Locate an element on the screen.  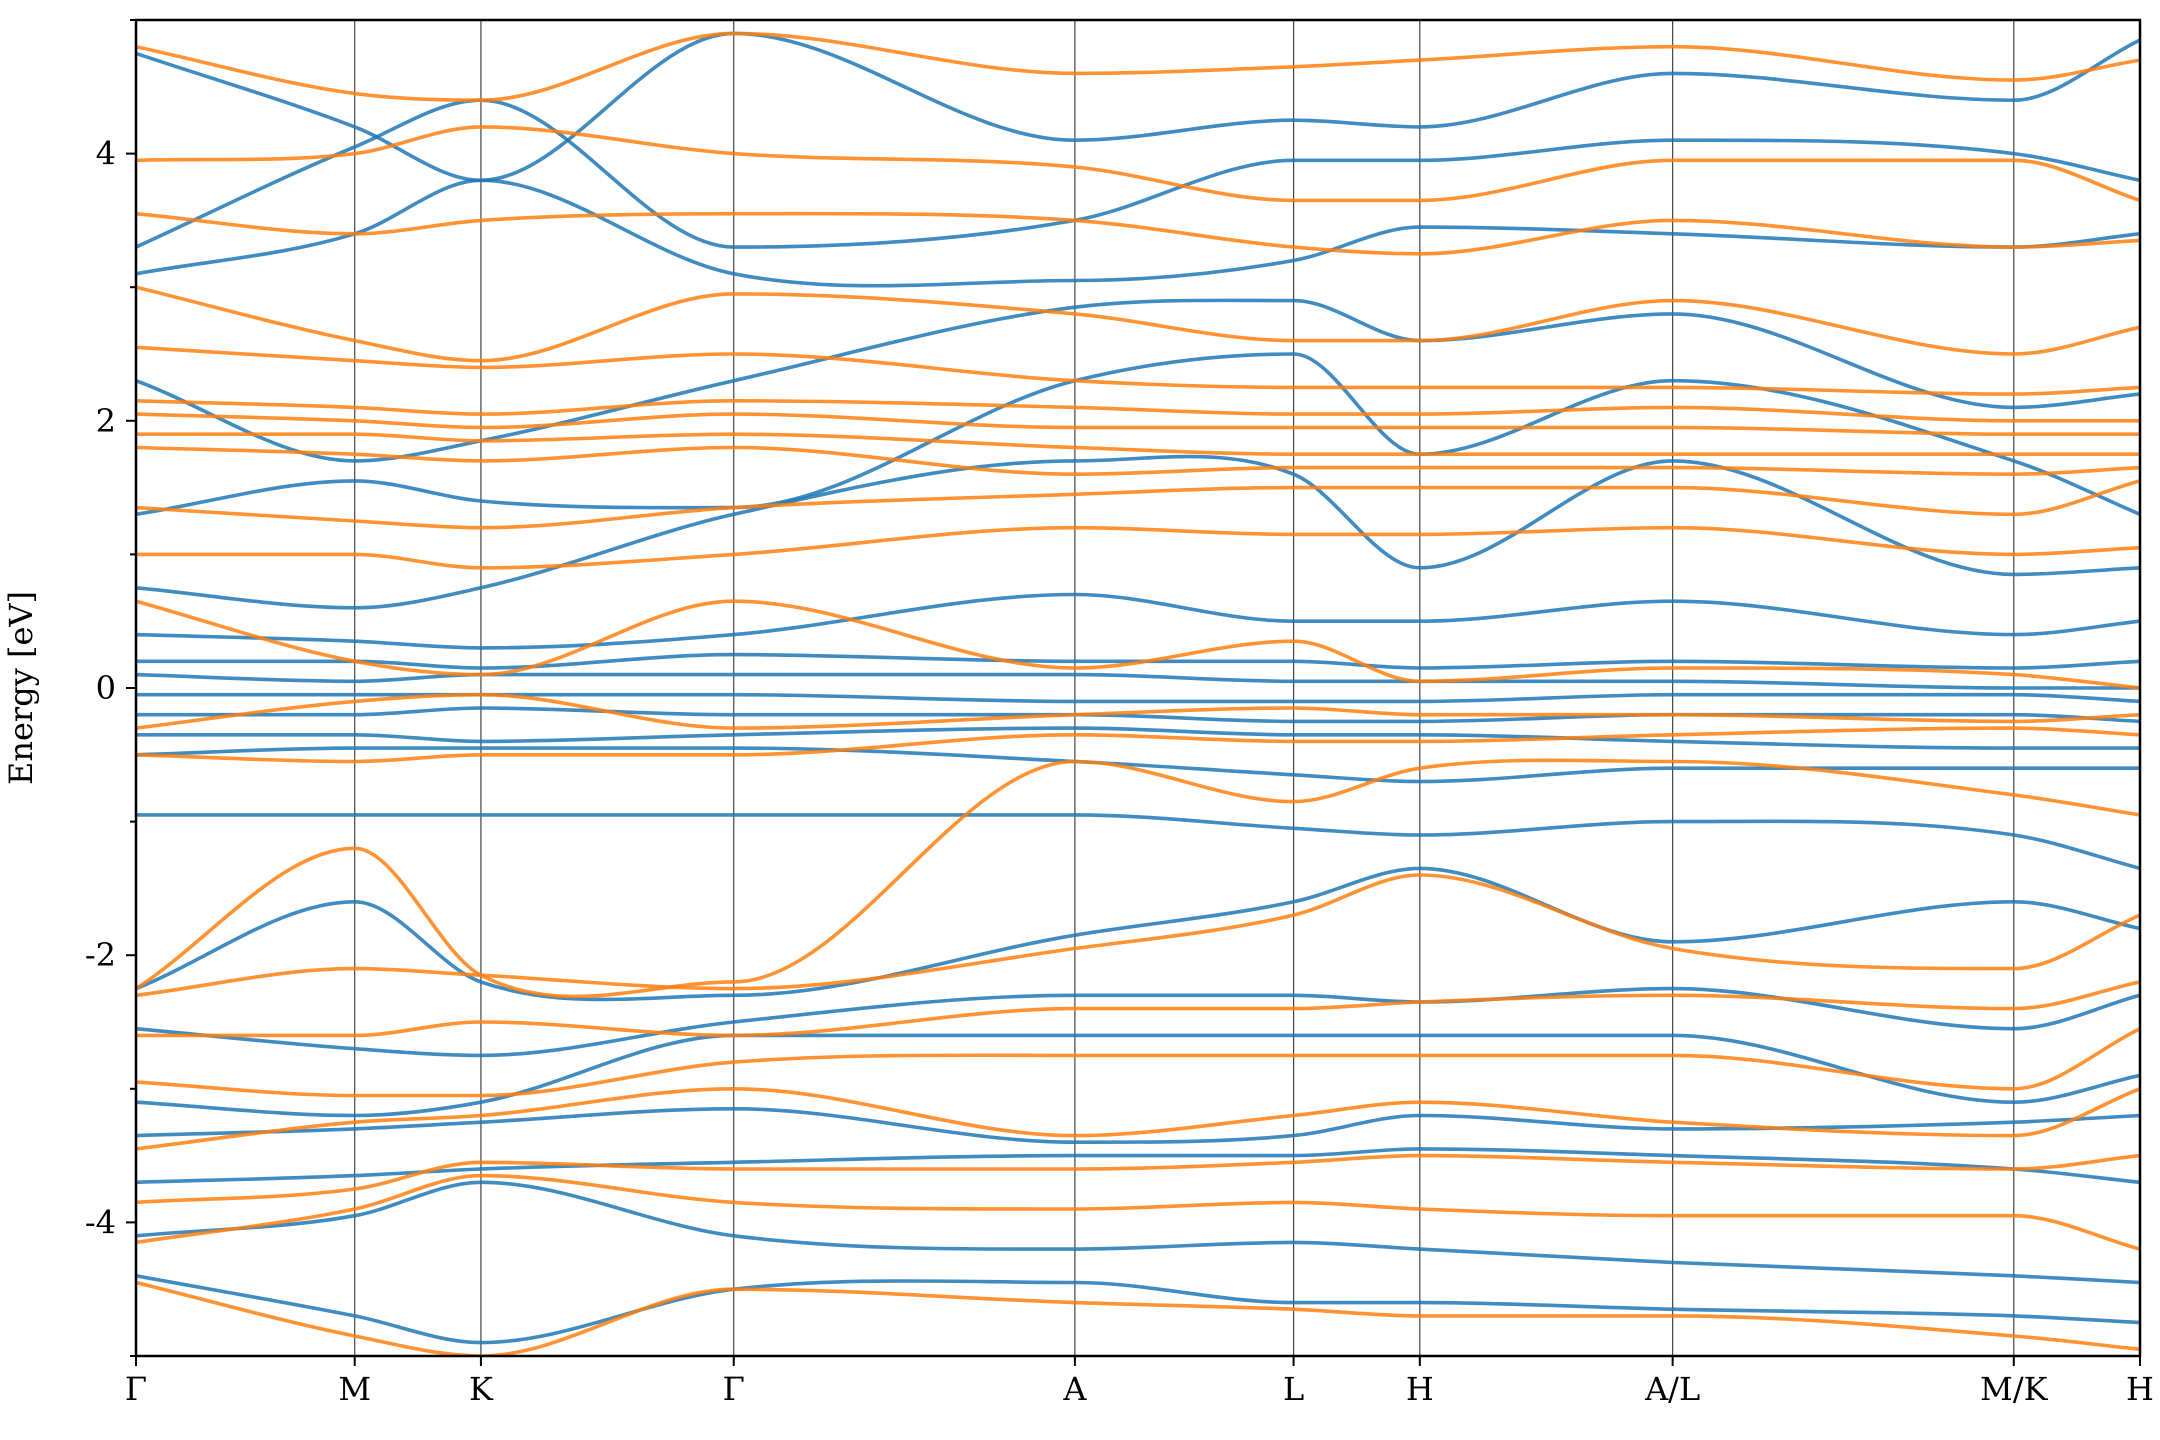
y-axis: -4 -2 0 2 4 is located at coordinates (110, 688).